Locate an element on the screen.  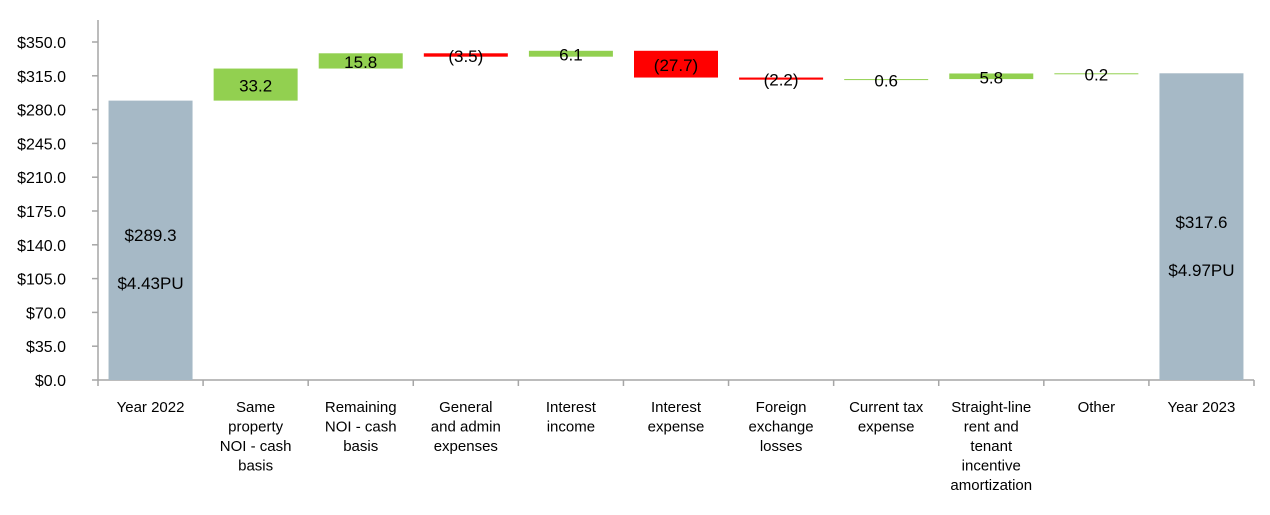
y-tick-label: $105.0 is located at coordinates (41, 280).